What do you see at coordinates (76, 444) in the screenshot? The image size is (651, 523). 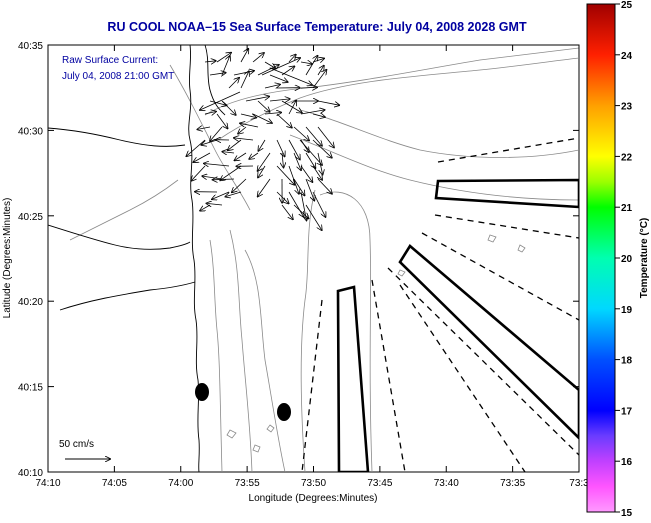 I see `scale-label: 50 cm/s` at bounding box center [76, 444].